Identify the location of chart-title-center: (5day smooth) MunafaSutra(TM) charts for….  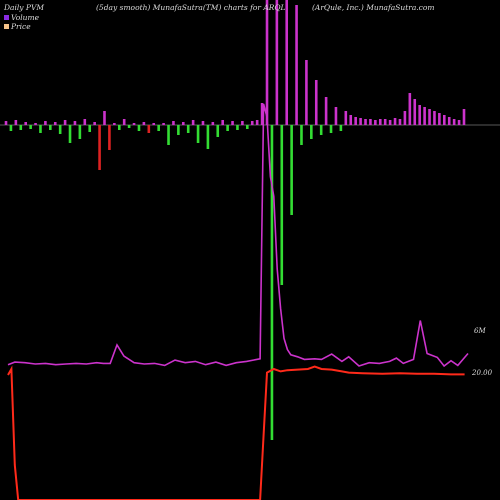
(191, 7).